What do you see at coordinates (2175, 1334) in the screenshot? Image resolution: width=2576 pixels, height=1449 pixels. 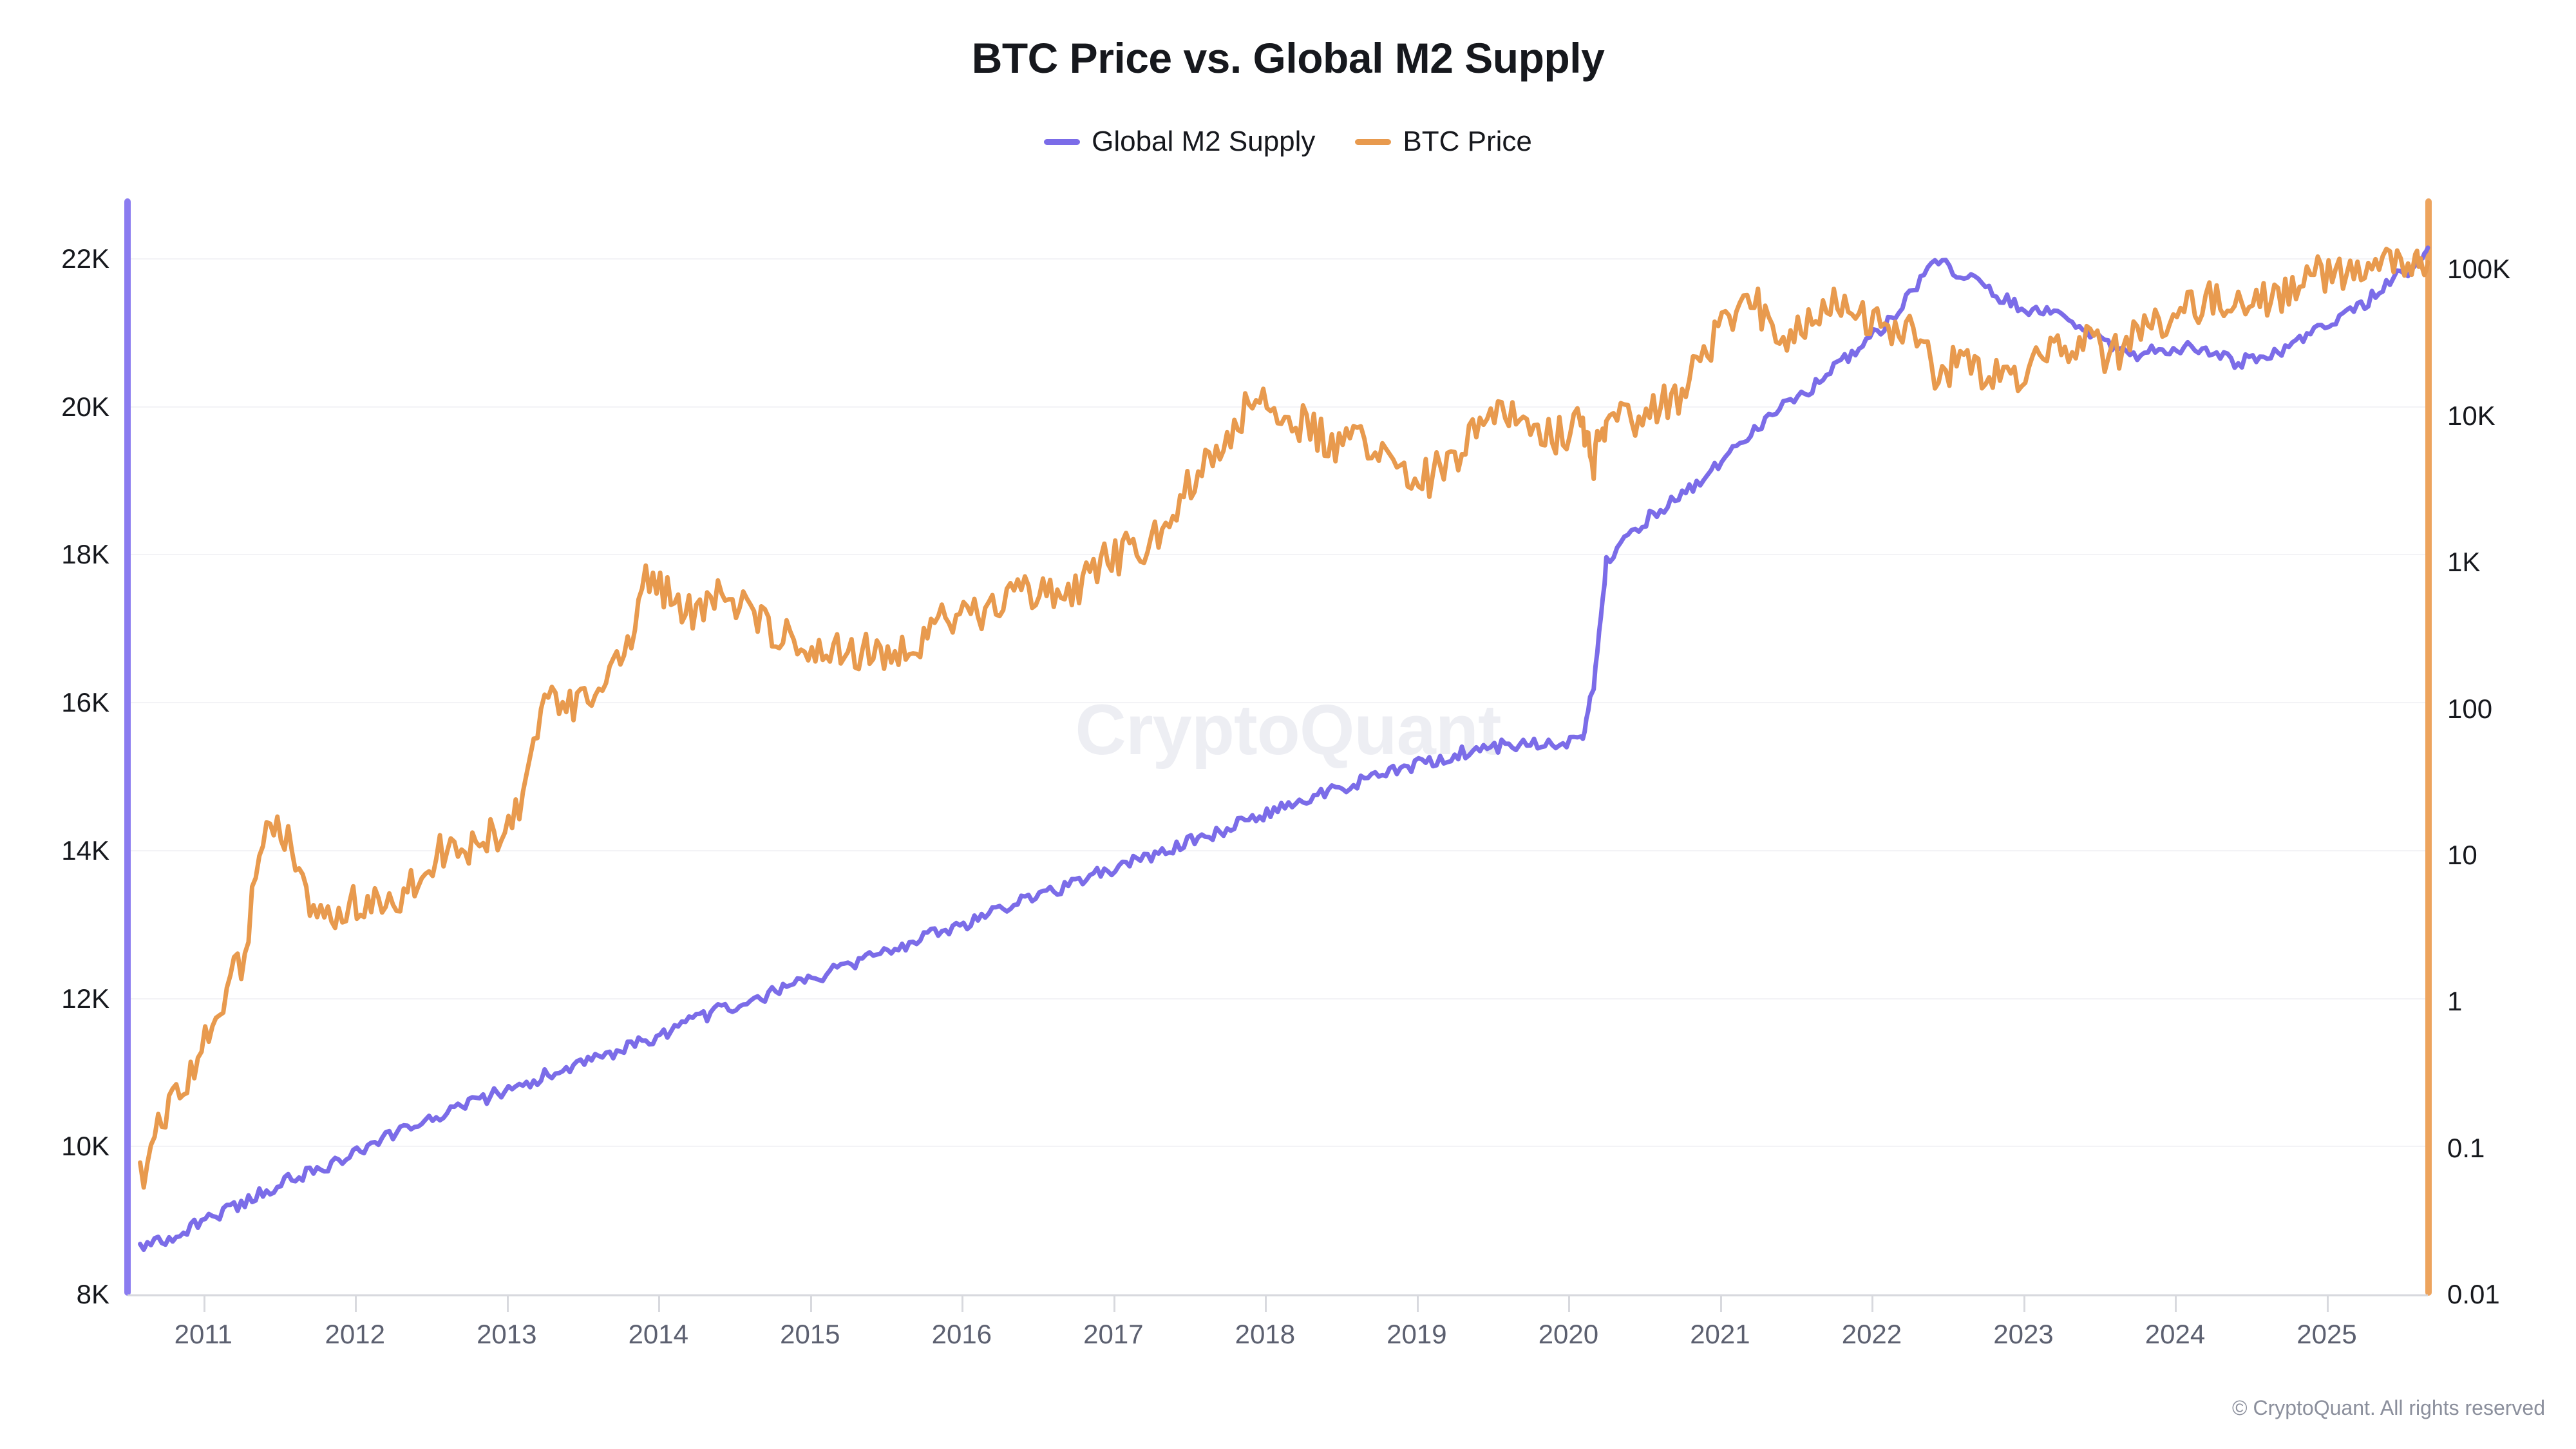 I see `x-axis-tick-2024: 2024` at bounding box center [2175, 1334].